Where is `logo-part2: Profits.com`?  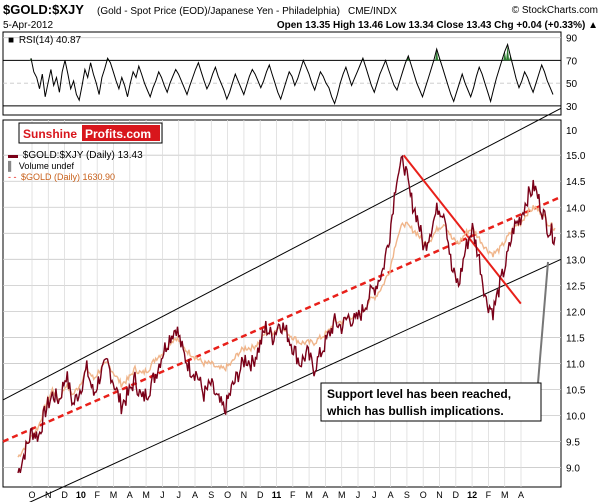 logo-part2: Profits.com is located at coordinates (118, 134).